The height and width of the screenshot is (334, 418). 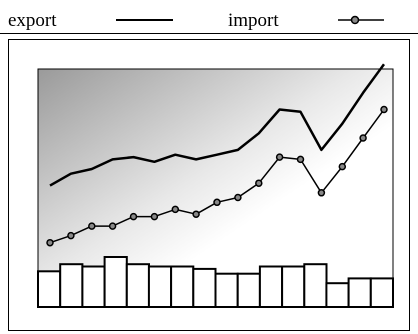 What do you see at coordinates (32, 20) in the screenshot?
I see `legend-label-export: export` at bounding box center [32, 20].